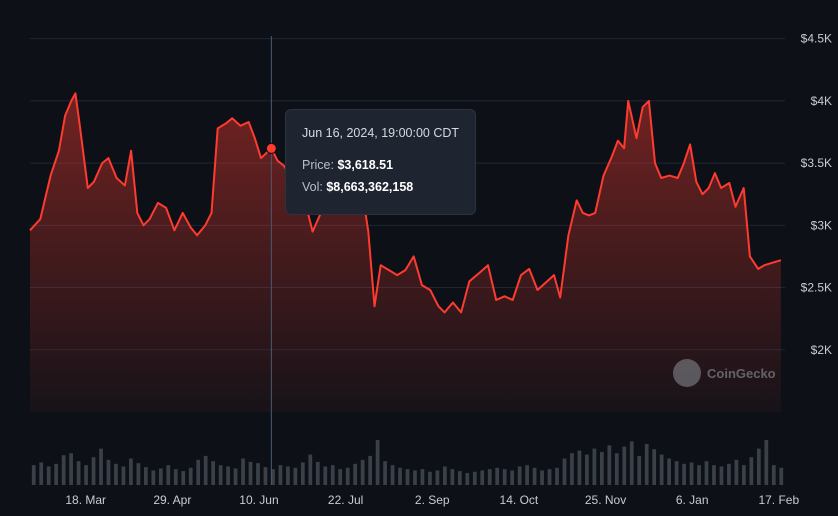 The width and height of the screenshot is (838, 516). I want to click on y-tick-label: $2.5K, so click(816, 288).